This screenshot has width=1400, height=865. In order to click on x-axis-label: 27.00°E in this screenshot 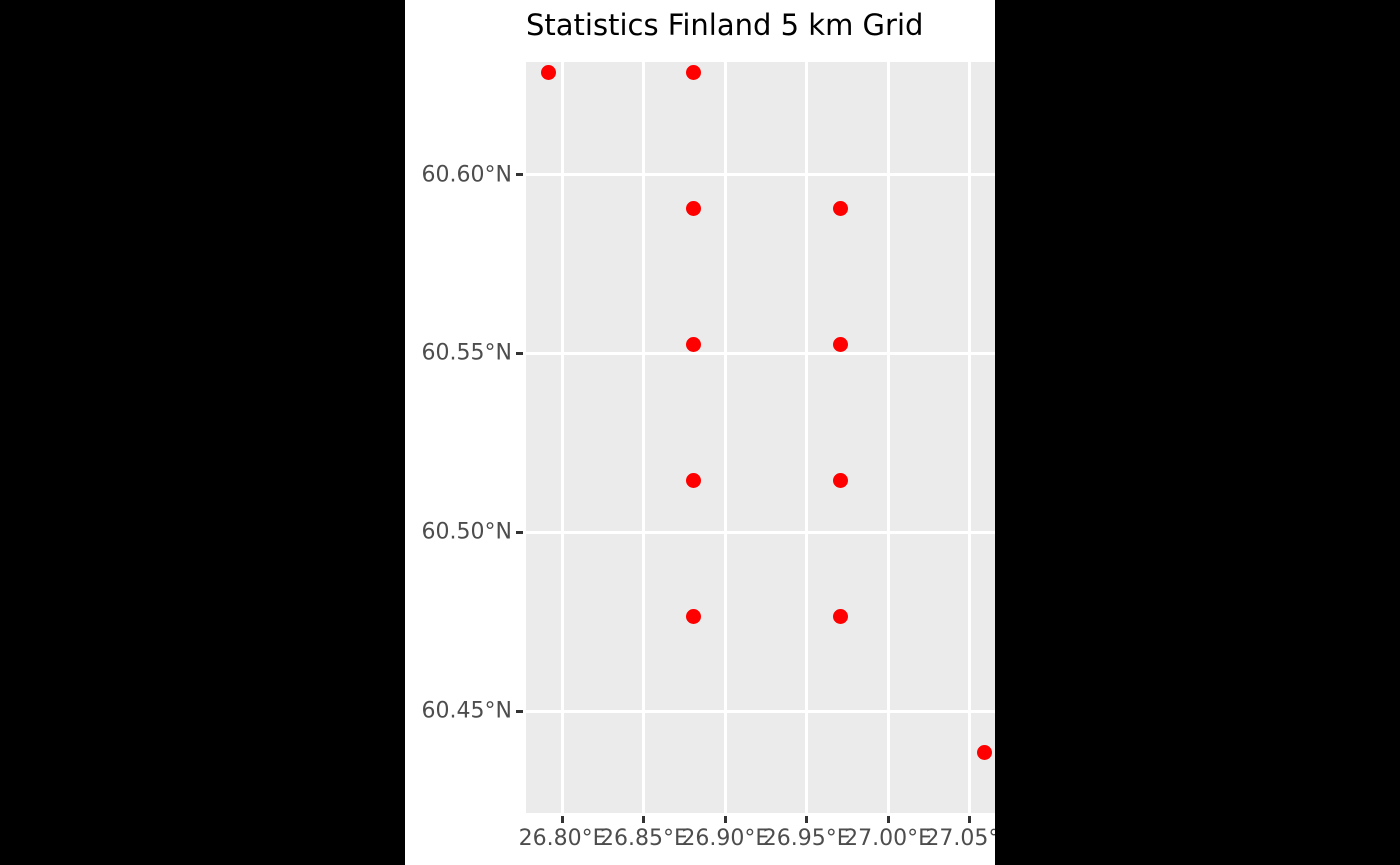, I will do `click(888, 838)`.